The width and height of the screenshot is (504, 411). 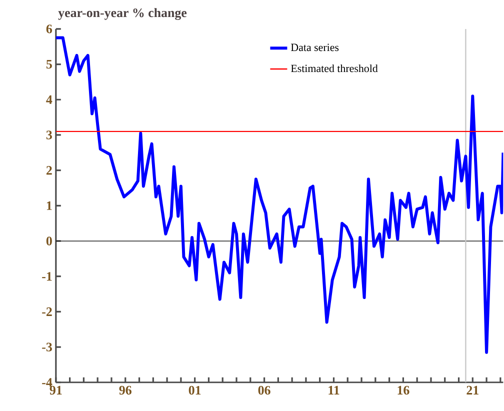 I want to click on y-tick-label: -3, so click(x=47, y=347).